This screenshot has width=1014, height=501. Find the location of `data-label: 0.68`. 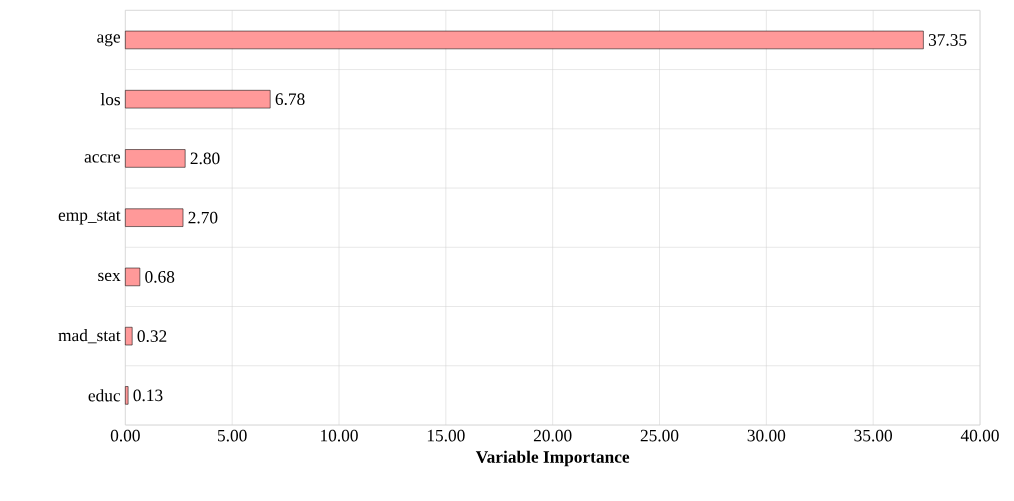

data-label: 0.68 is located at coordinates (160, 277).